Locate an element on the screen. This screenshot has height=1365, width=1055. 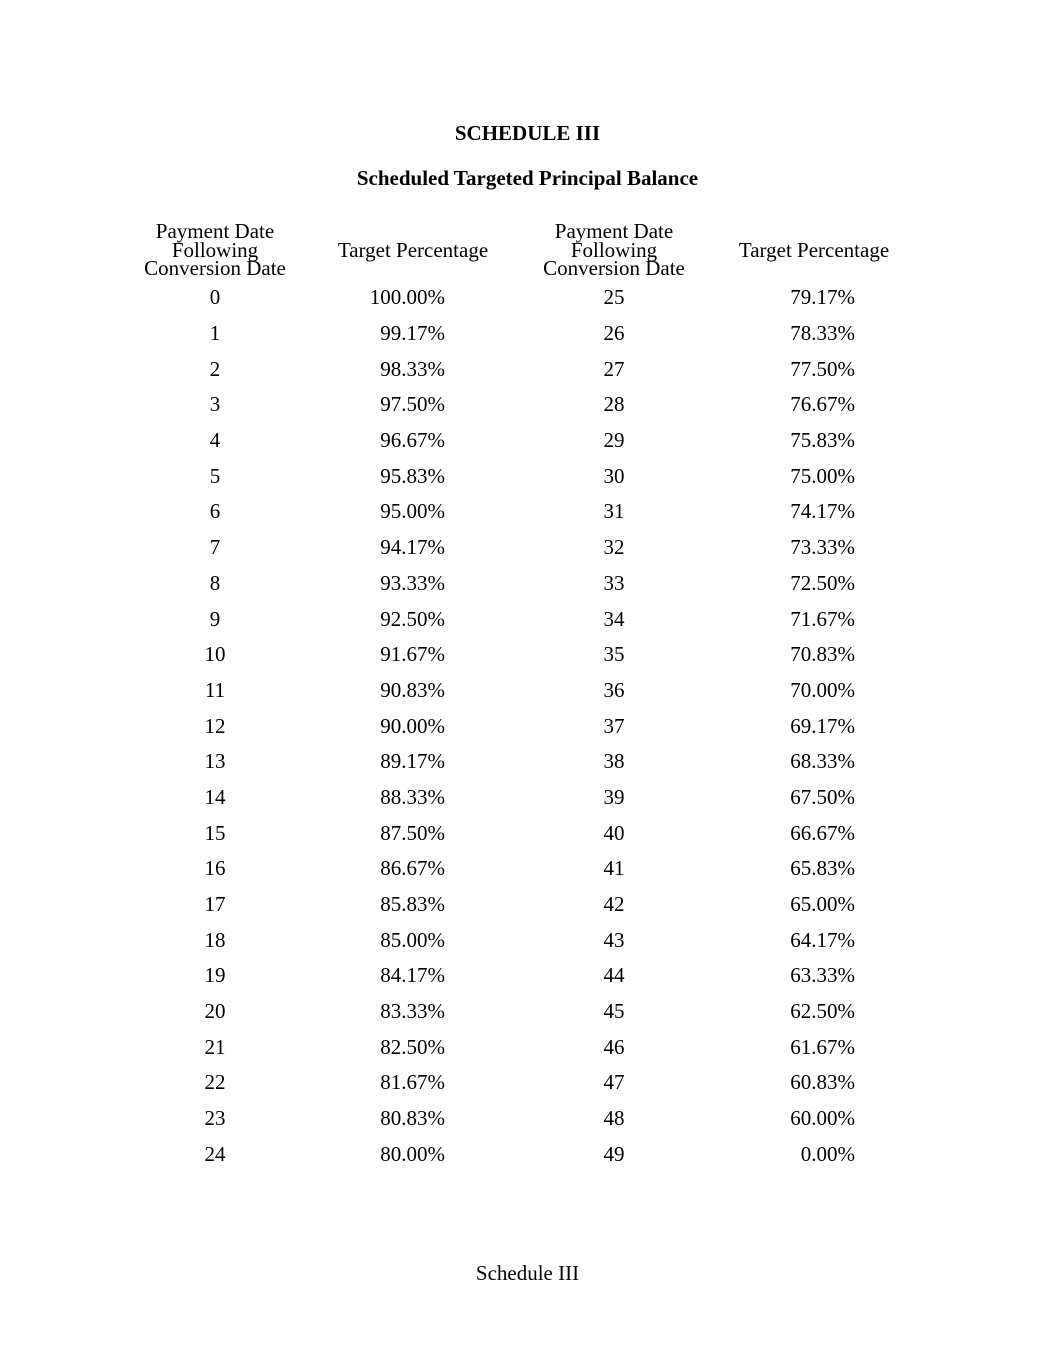
payment-date-right-cell: 44 is located at coordinates (614, 975).